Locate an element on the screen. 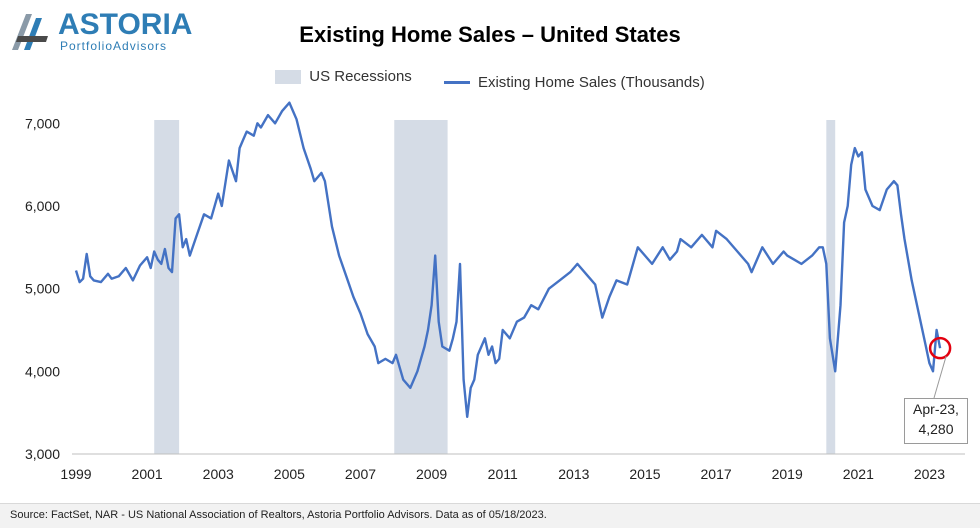 This screenshot has height=528, width=980. chart-title: Existing Home Sales – United States is located at coordinates (490, 34).